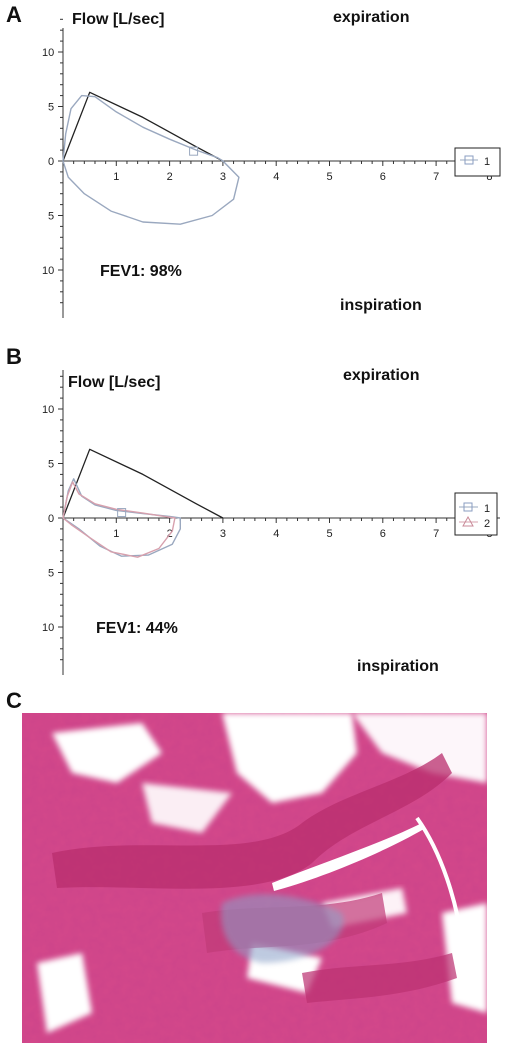 This screenshot has width=520, height=1053. What do you see at coordinates (14, 700) in the screenshot?
I see `panel-letter-c: C` at bounding box center [14, 700].